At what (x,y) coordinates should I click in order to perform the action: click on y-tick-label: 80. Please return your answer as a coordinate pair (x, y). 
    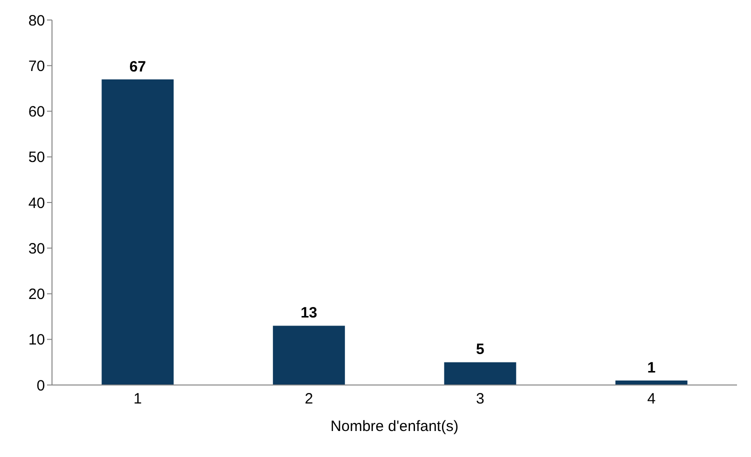
    Looking at the image, I should click on (36, 21).